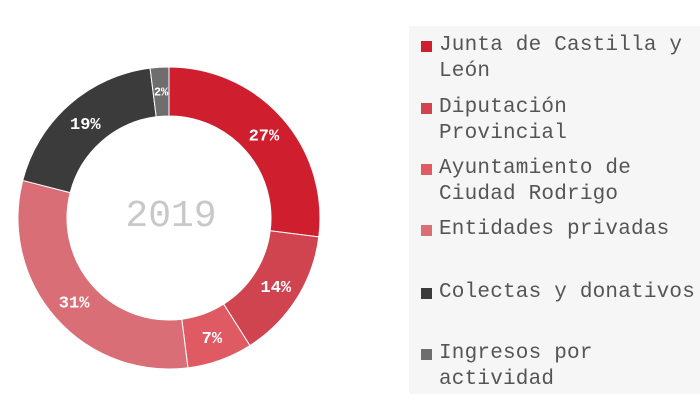  What do you see at coordinates (426, 46) in the screenshot?
I see `legend-swatch-junta` at bounding box center [426, 46].